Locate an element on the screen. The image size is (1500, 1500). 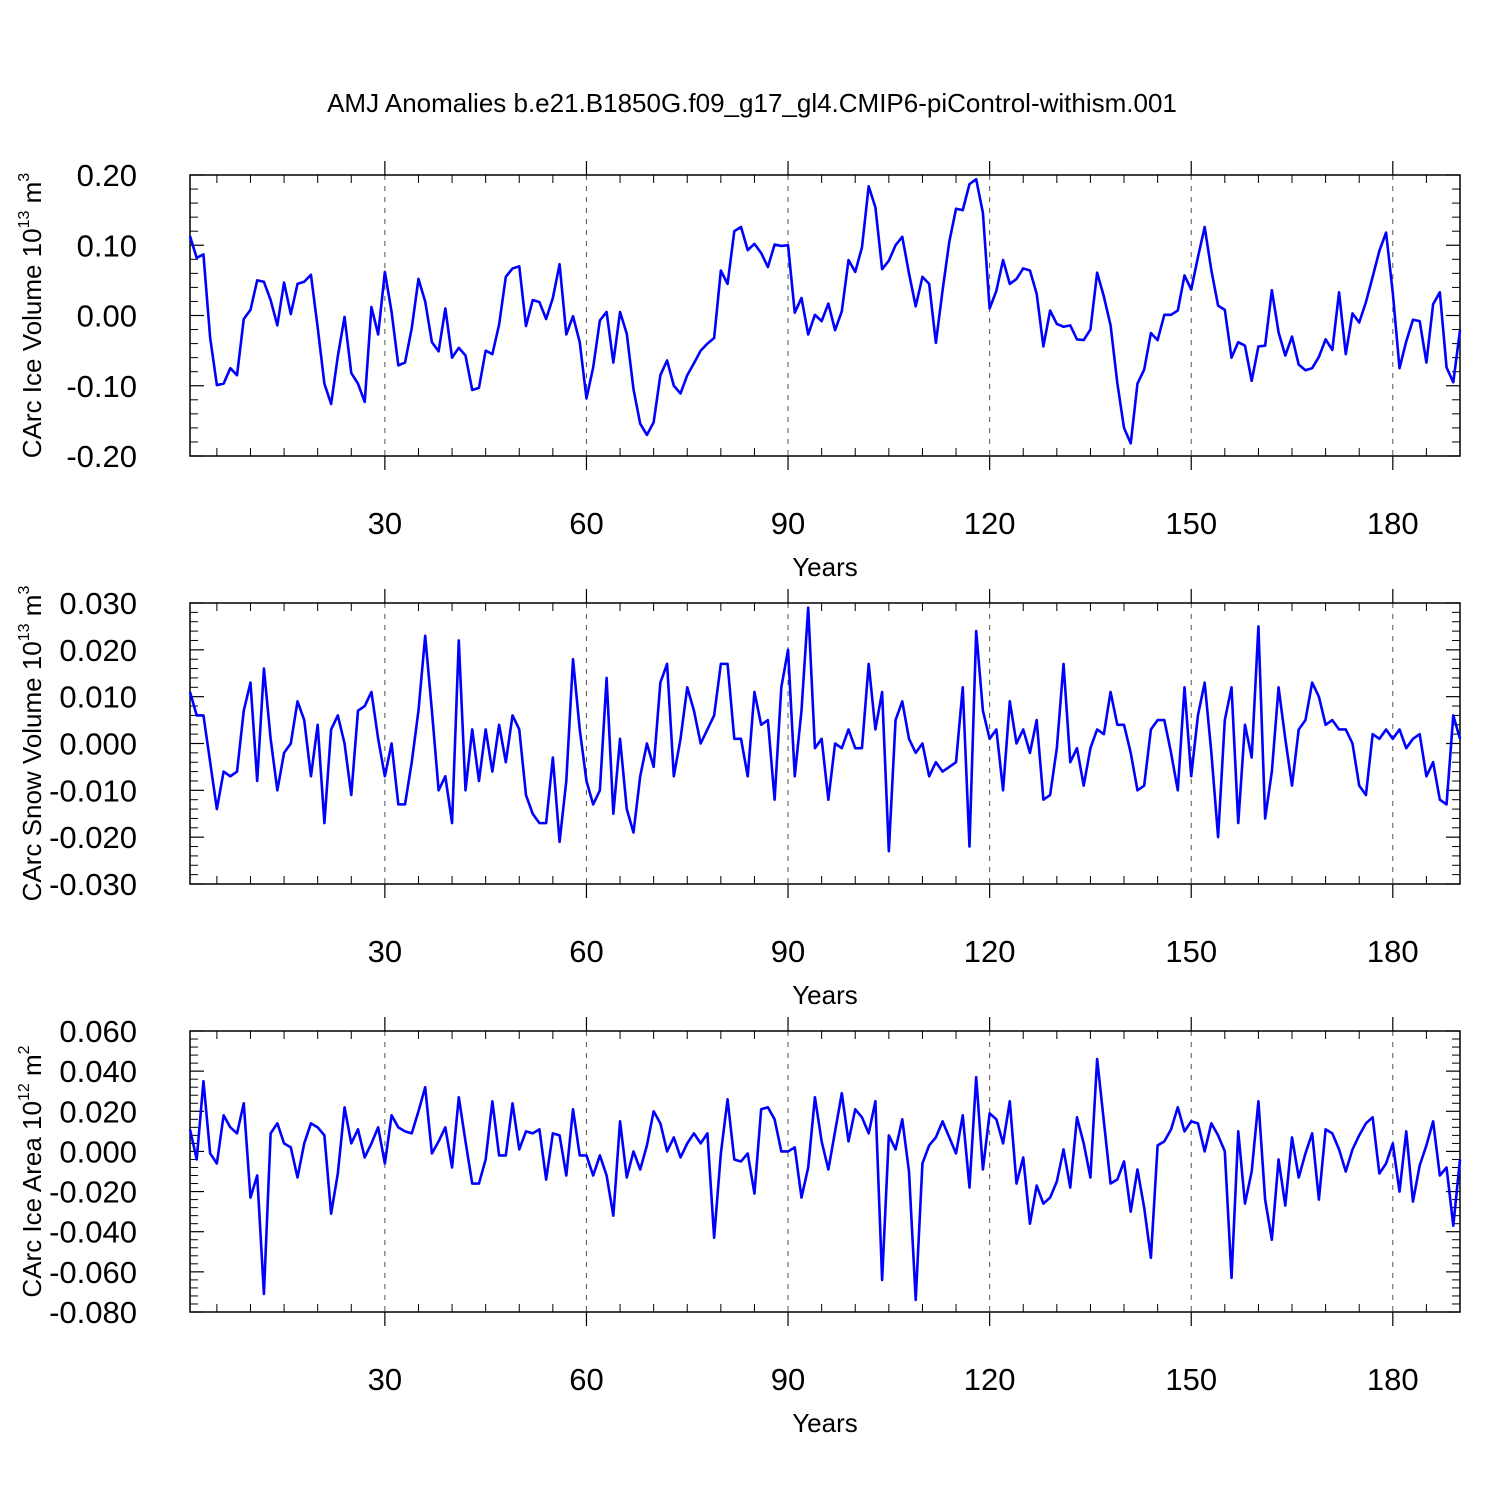
y-axis-title-text: CArc Snow Volume 10 is located at coordinates (32, 771).